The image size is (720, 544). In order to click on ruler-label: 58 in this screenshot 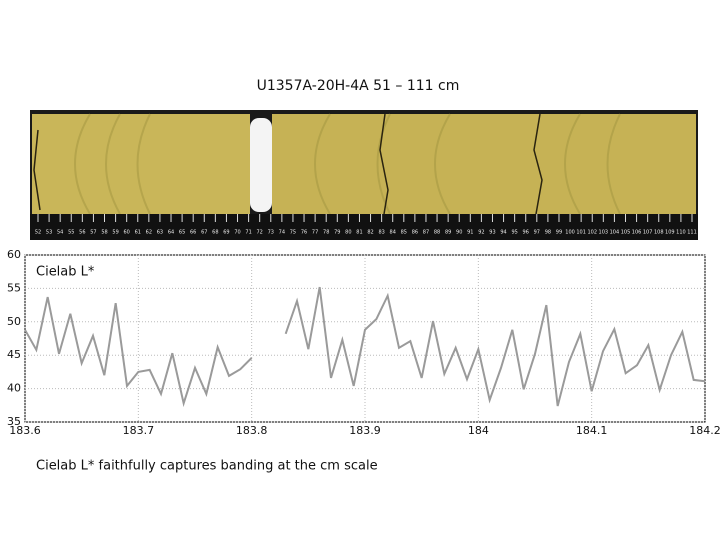, I will do `click(104, 233)`.